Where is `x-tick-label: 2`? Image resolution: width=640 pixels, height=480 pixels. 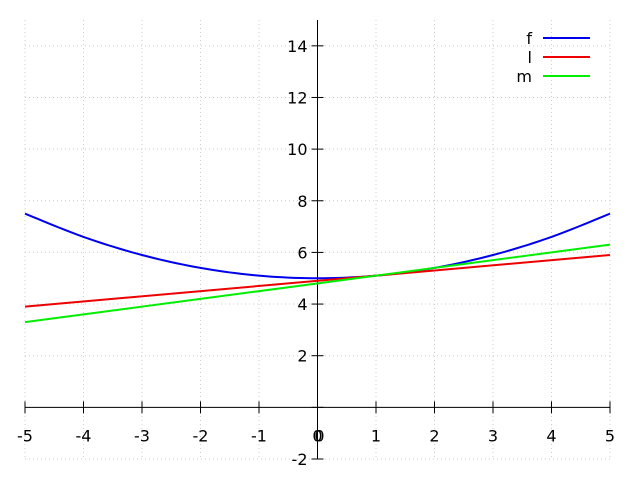
x-tick-label: 2 is located at coordinates (434, 435).